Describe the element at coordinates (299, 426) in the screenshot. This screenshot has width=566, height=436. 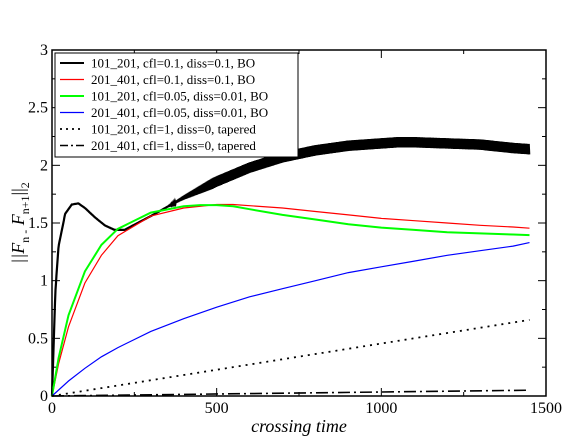
I see `x-axis-label: crossing time` at that location.